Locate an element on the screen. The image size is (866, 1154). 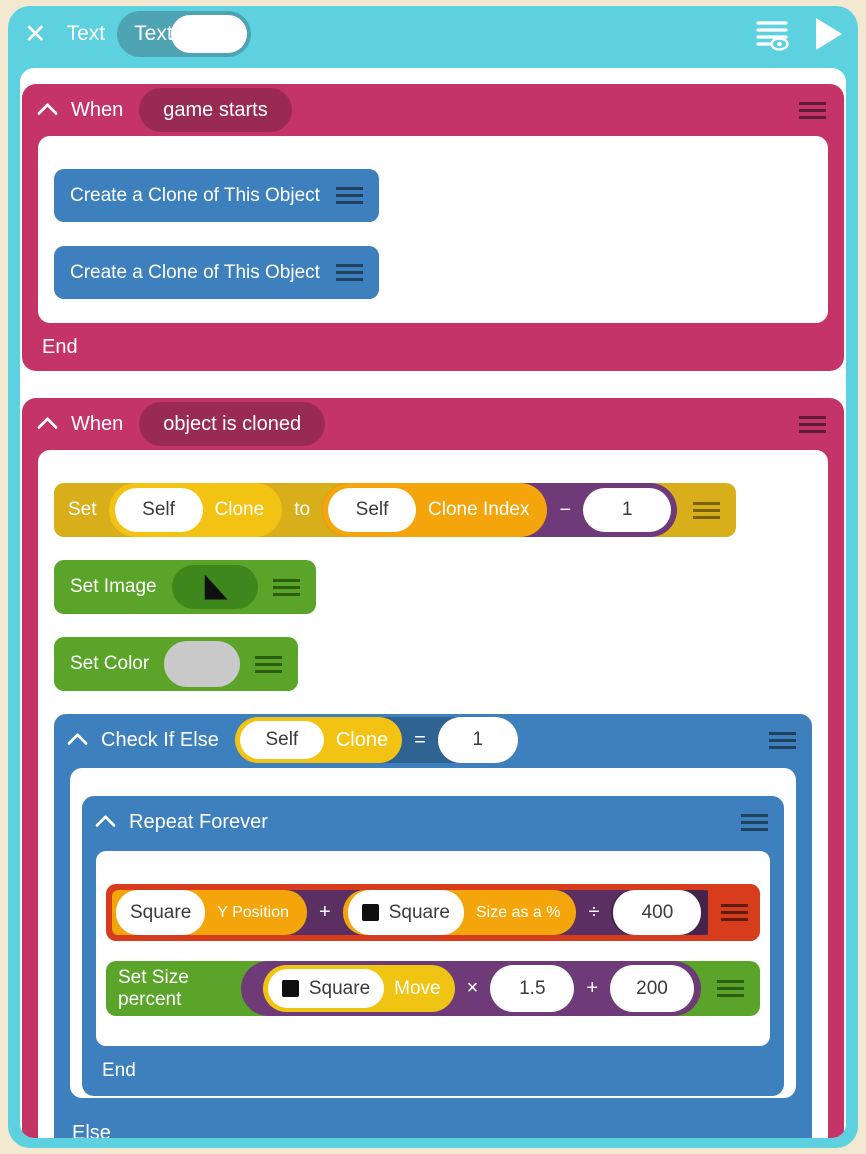
clone-index-pill: Self Clone Index is located at coordinates (435, 510).